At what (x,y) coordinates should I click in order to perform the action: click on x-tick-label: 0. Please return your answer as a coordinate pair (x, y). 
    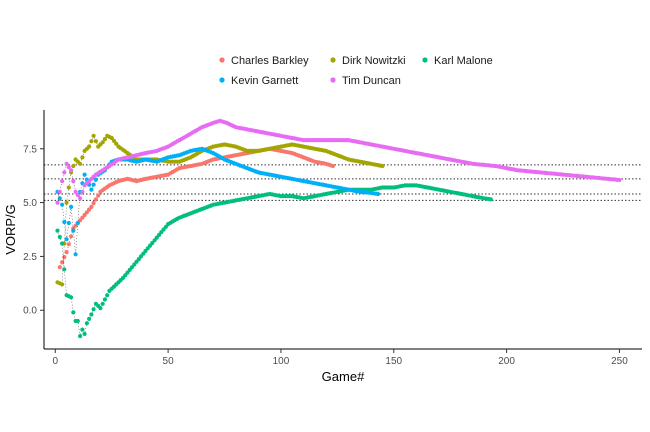
    Looking at the image, I should click on (56, 361).